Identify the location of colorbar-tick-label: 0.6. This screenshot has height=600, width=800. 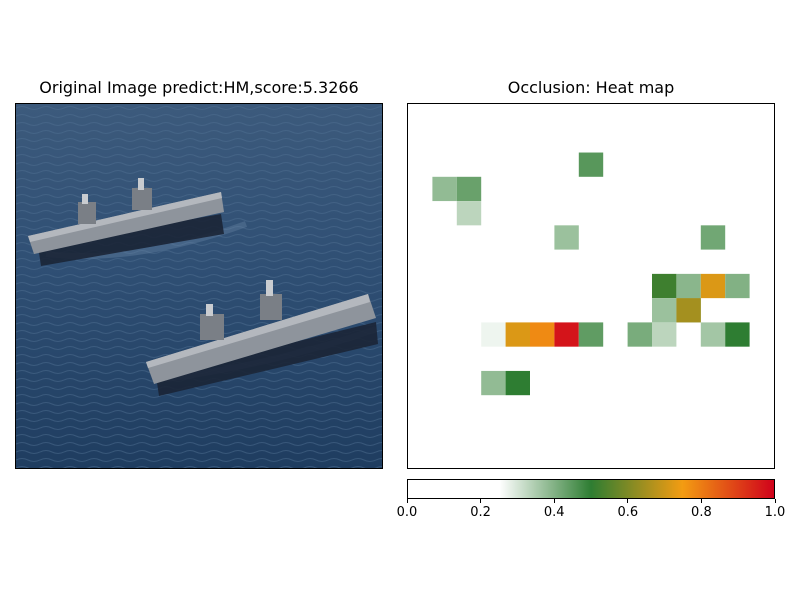
(628, 512).